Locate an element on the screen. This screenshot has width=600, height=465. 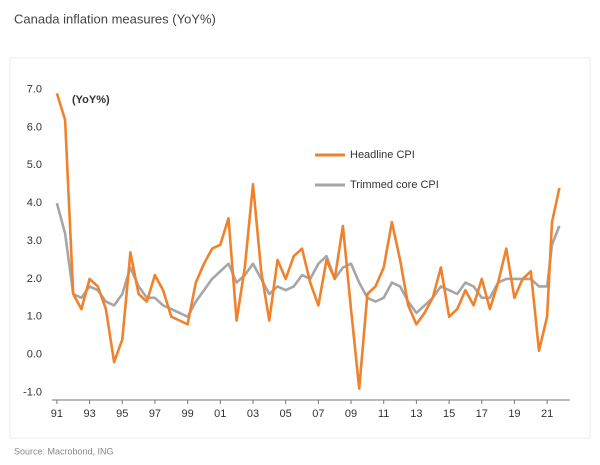
legend-label: Trimmed core CPI is located at coordinates (394, 185).